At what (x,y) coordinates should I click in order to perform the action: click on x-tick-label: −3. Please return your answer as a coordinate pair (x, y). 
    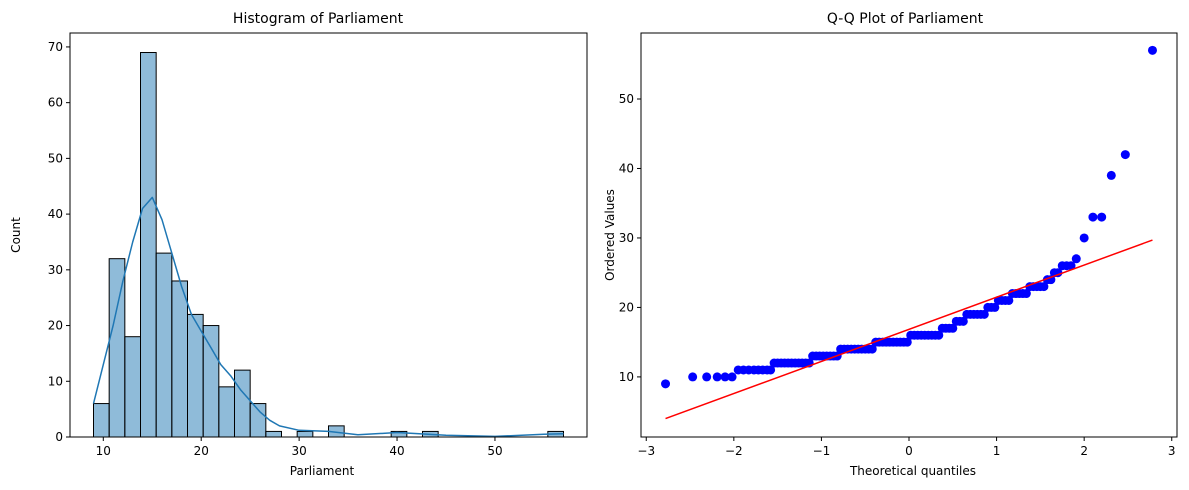
    Looking at the image, I should click on (646, 451).